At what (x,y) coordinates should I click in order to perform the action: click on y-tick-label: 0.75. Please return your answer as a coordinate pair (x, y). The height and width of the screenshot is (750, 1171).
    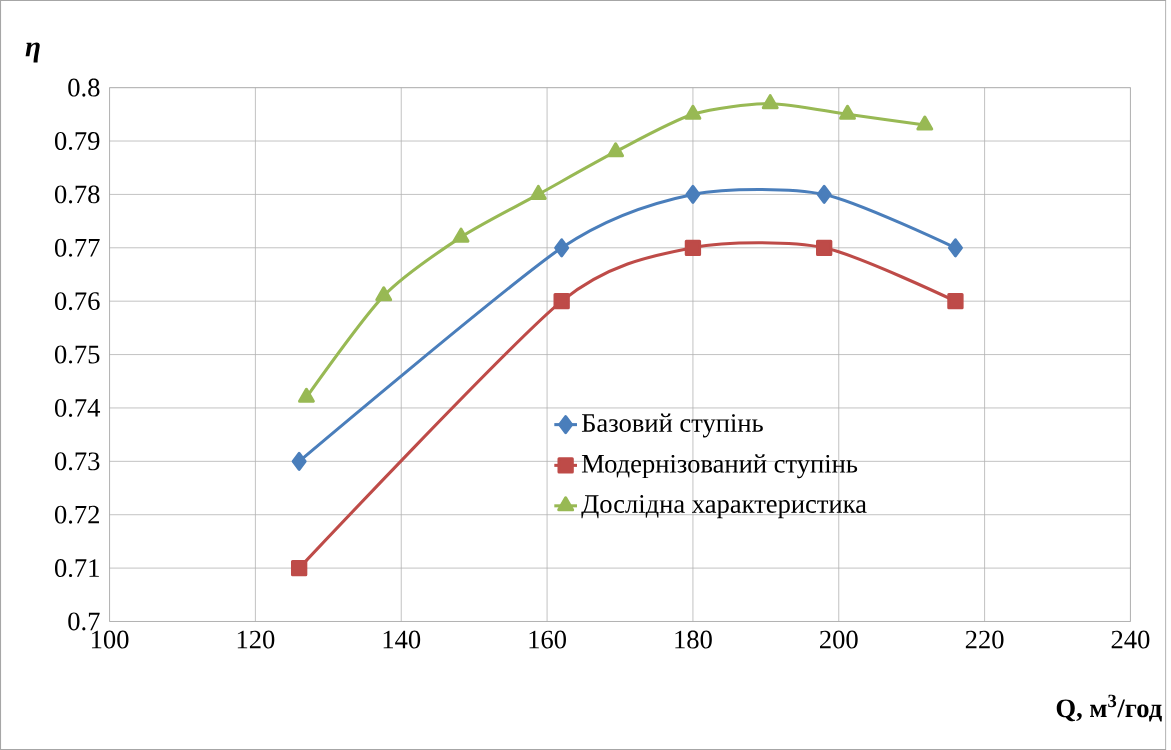
    Looking at the image, I should click on (77, 354).